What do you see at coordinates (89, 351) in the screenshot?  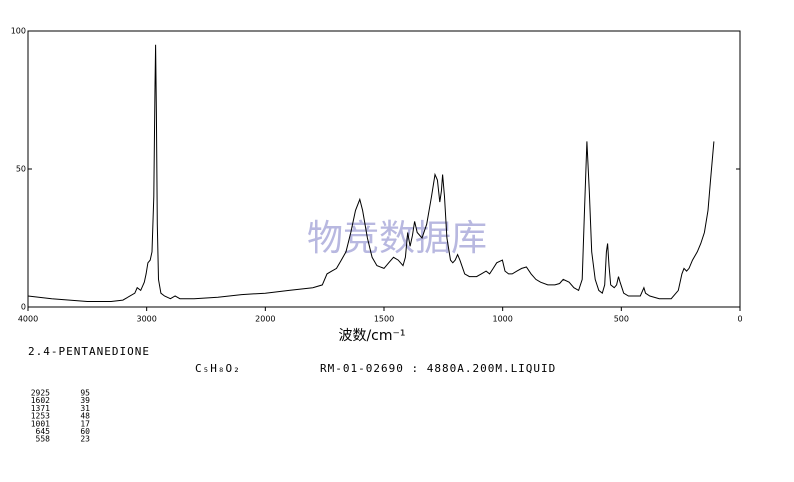 I see `compound-name: 2.4-PENTANEDIONE` at bounding box center [89, 351].